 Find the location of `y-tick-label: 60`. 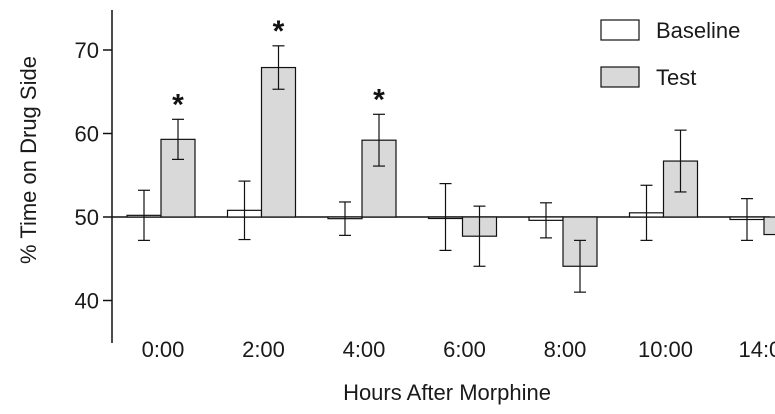

y-tick-label: 60 is located at coordinates (87, 134).